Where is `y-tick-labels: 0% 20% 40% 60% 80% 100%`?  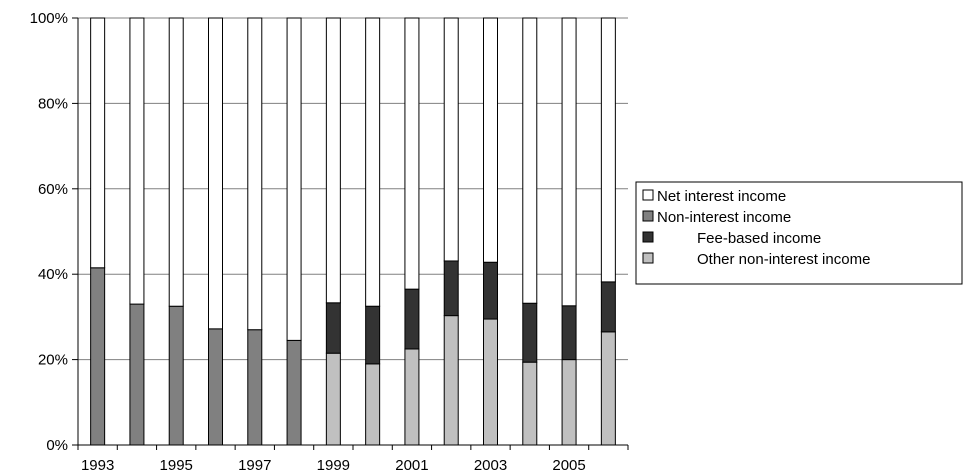 y-tick-labels: 0% 20% 40% 60% 80% 100% is located at coordinates (49, 232).